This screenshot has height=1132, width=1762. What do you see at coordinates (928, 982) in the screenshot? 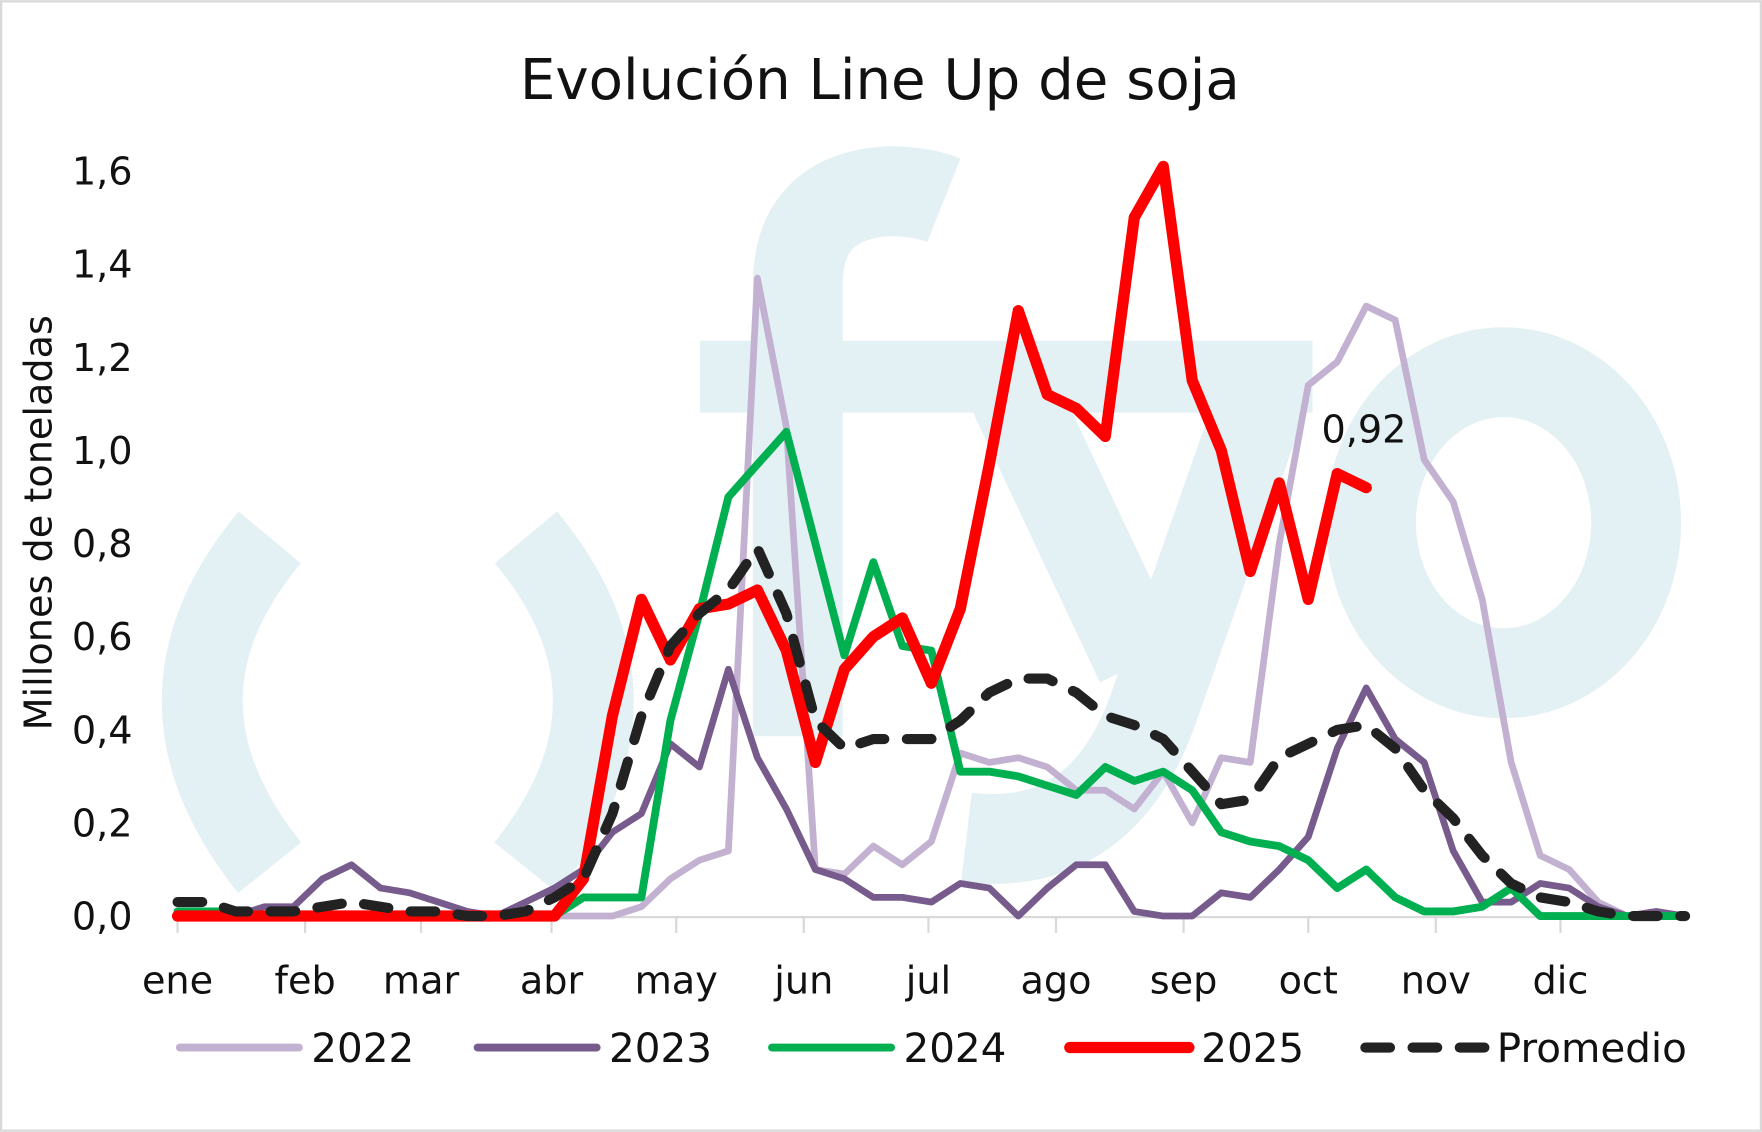
I see `x-tick-label: jul` at bounding box center [928, 982].